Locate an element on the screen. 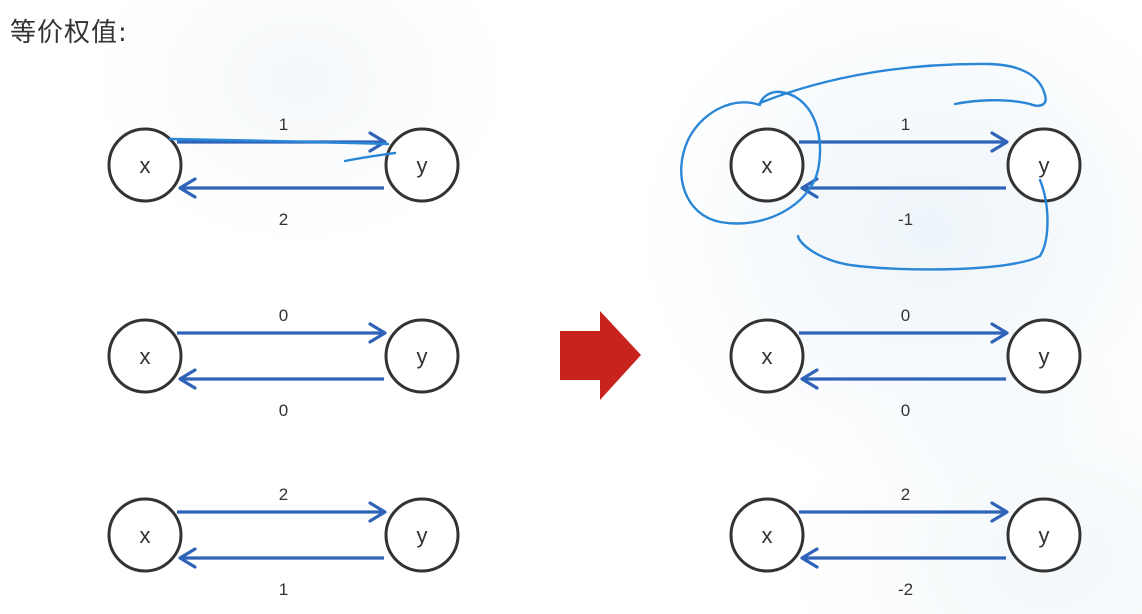  left-pair-3: x y 2 1 is located at coordinates (283, 542).